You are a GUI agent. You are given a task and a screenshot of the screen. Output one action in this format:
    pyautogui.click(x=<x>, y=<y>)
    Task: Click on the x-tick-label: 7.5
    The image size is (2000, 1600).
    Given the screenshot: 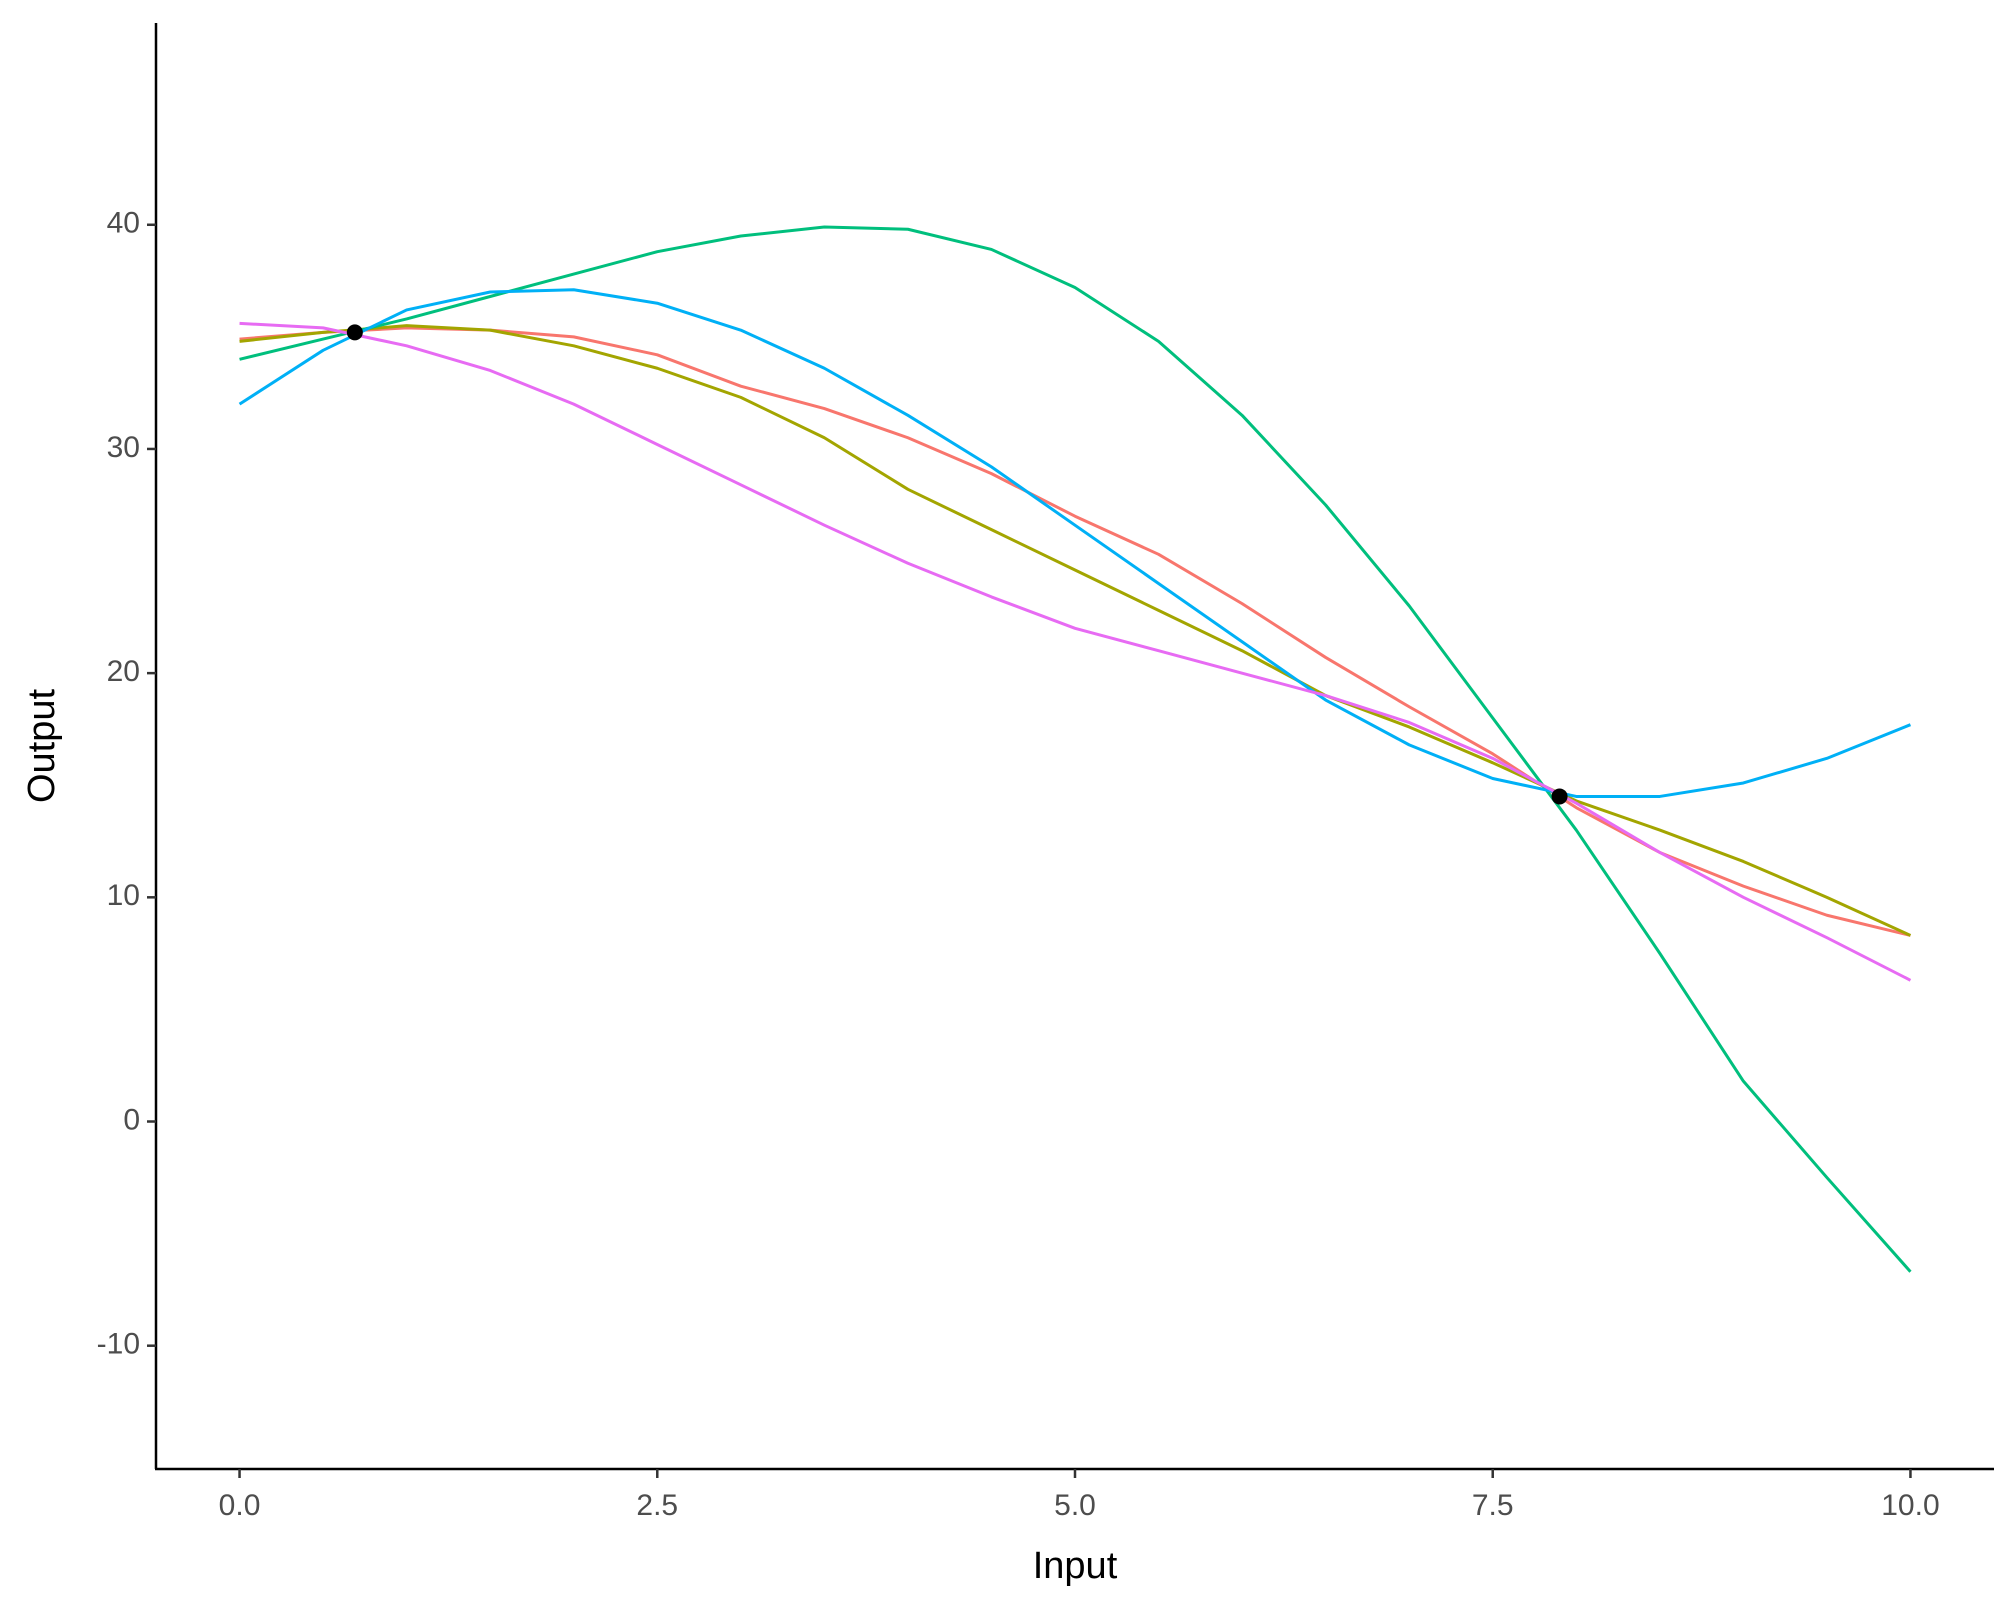 What is the action you would take?
    pyautogui.click(x=1493, y=1505)
    